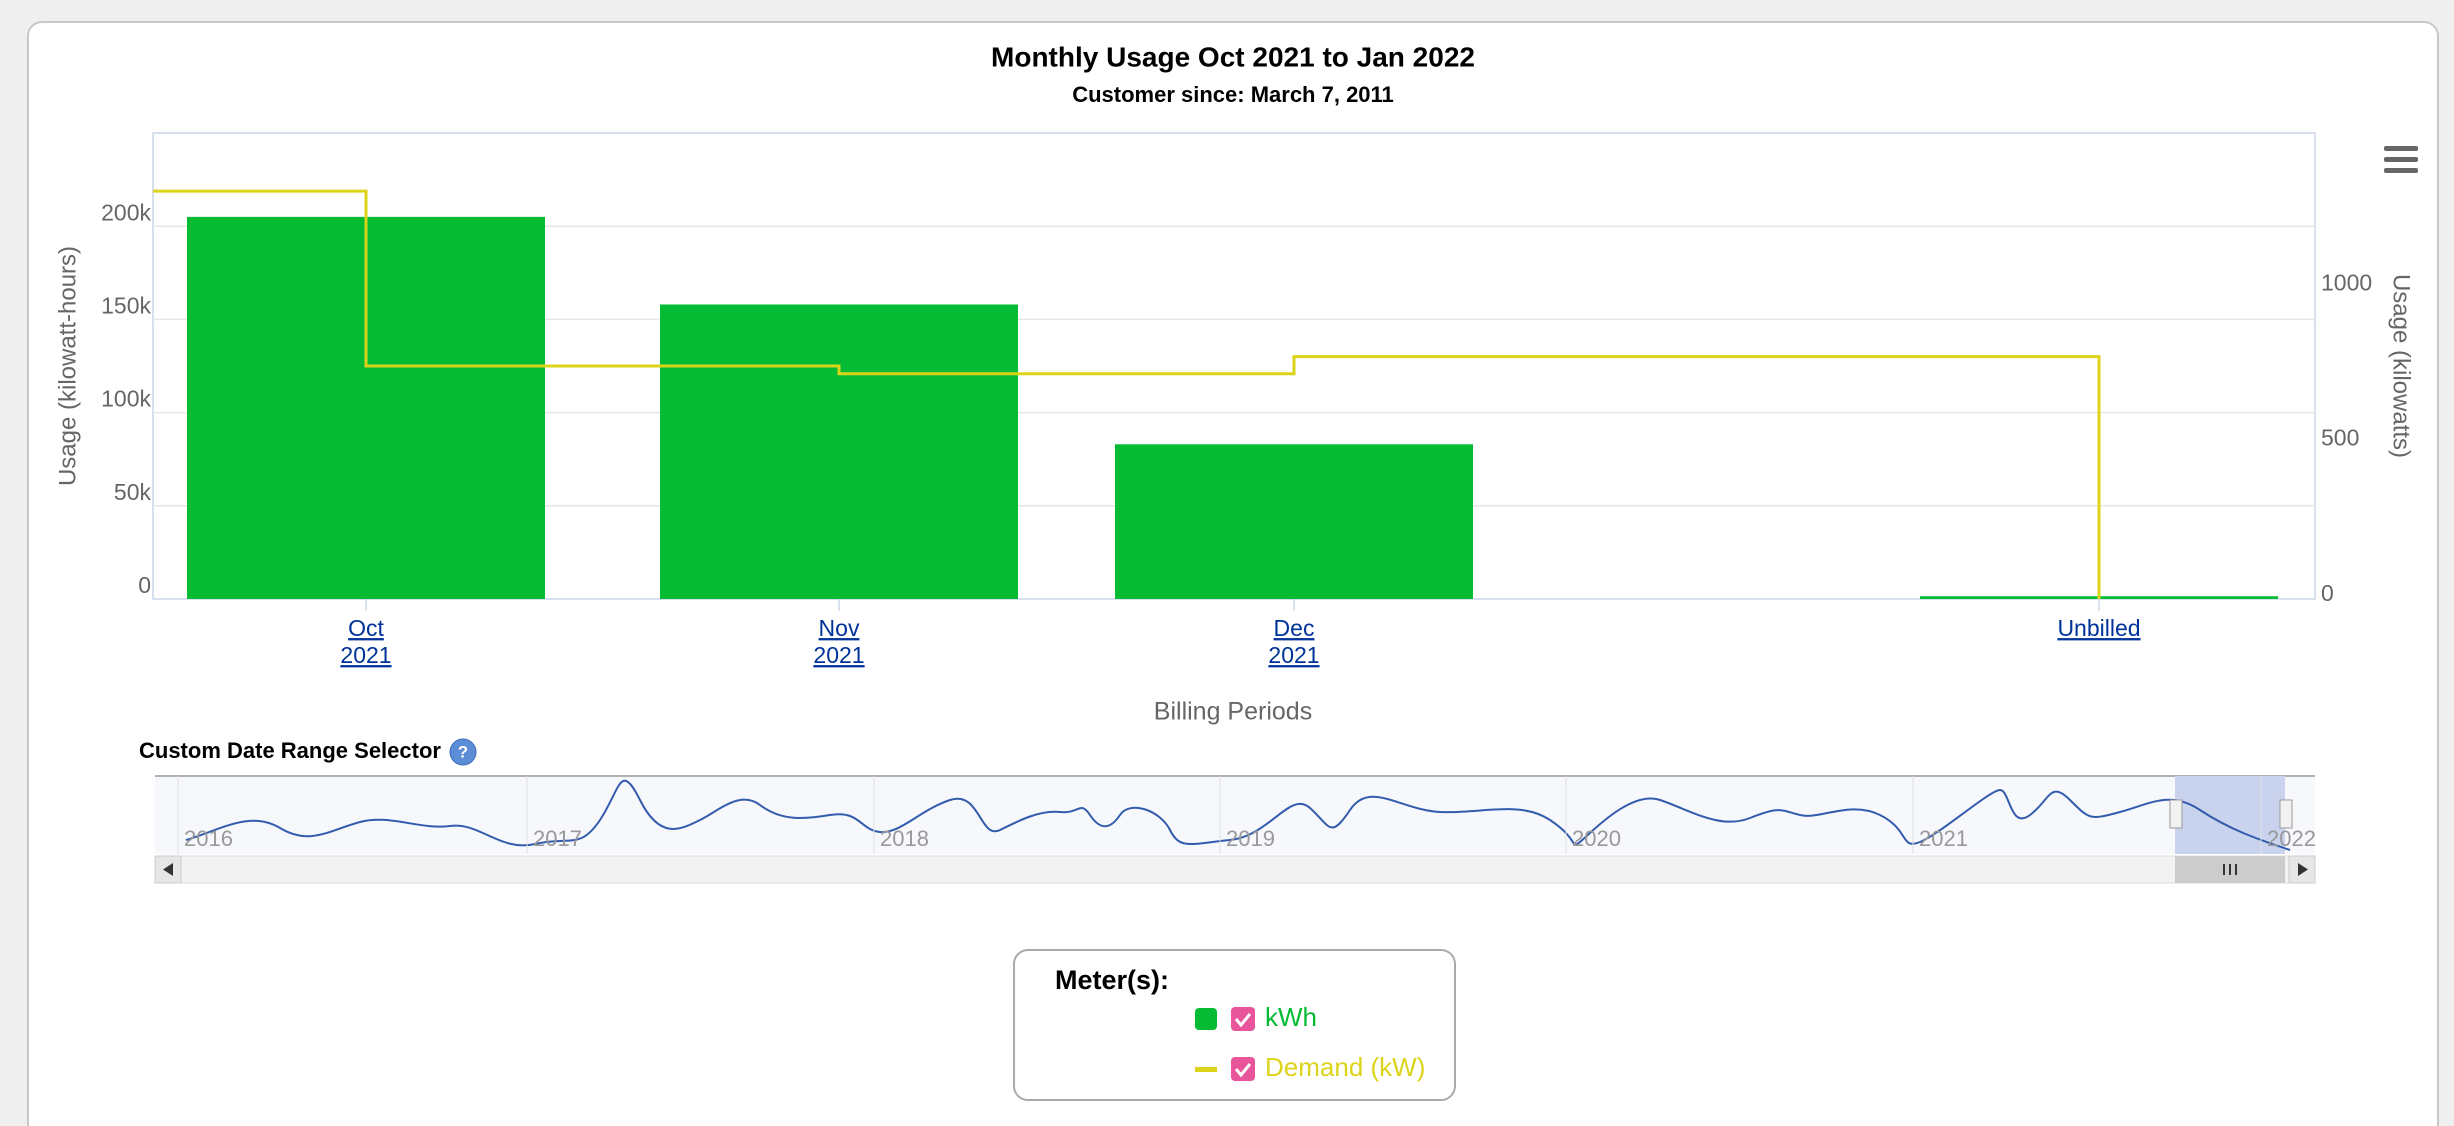 The image size is (2454, 1126). Describe the element at coordinates (2291, 838) in the screenshot. I see `navigator-label: 2022` at that location.